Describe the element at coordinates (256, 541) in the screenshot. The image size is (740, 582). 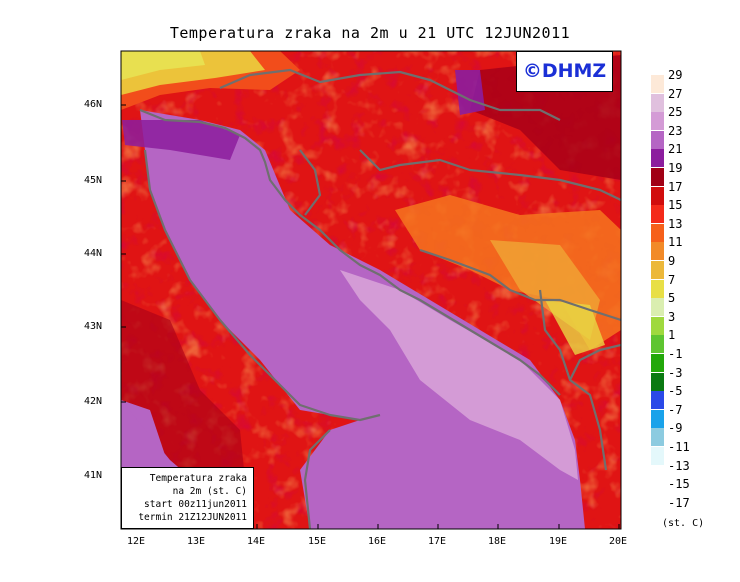
I see `lon-label: 14E` at that location.